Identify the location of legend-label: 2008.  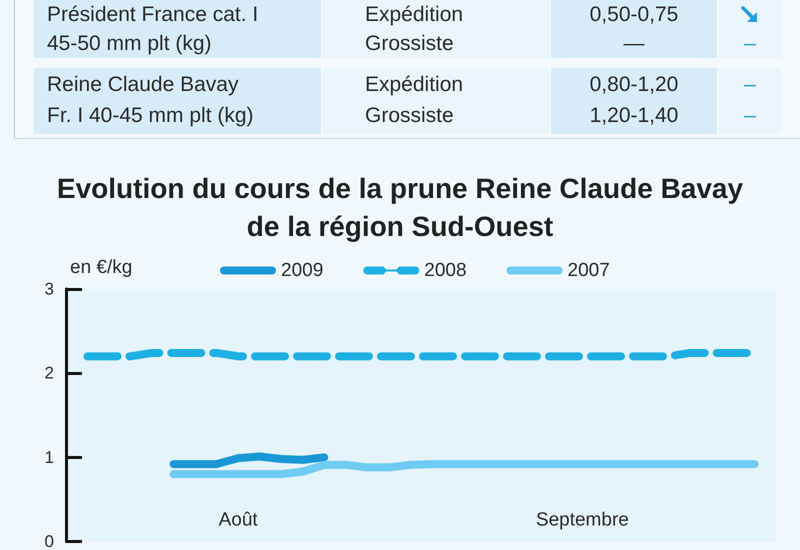
(445, 270).